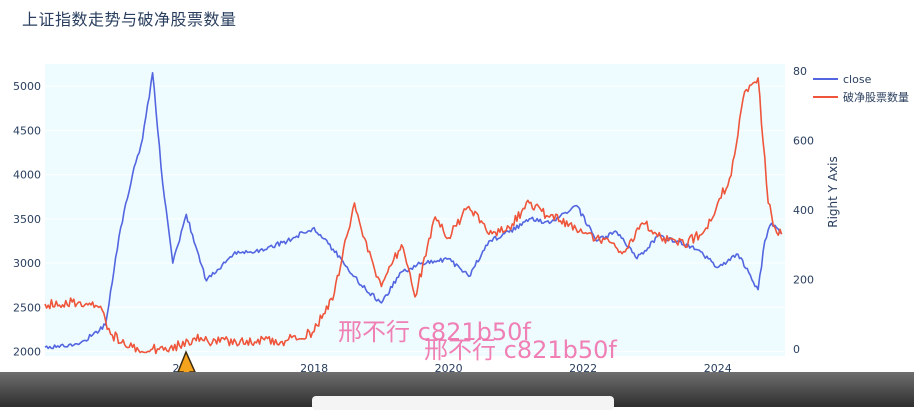 This screenshot has height=410, width=914. I want to click on bottom-panel, so click(463, 403).